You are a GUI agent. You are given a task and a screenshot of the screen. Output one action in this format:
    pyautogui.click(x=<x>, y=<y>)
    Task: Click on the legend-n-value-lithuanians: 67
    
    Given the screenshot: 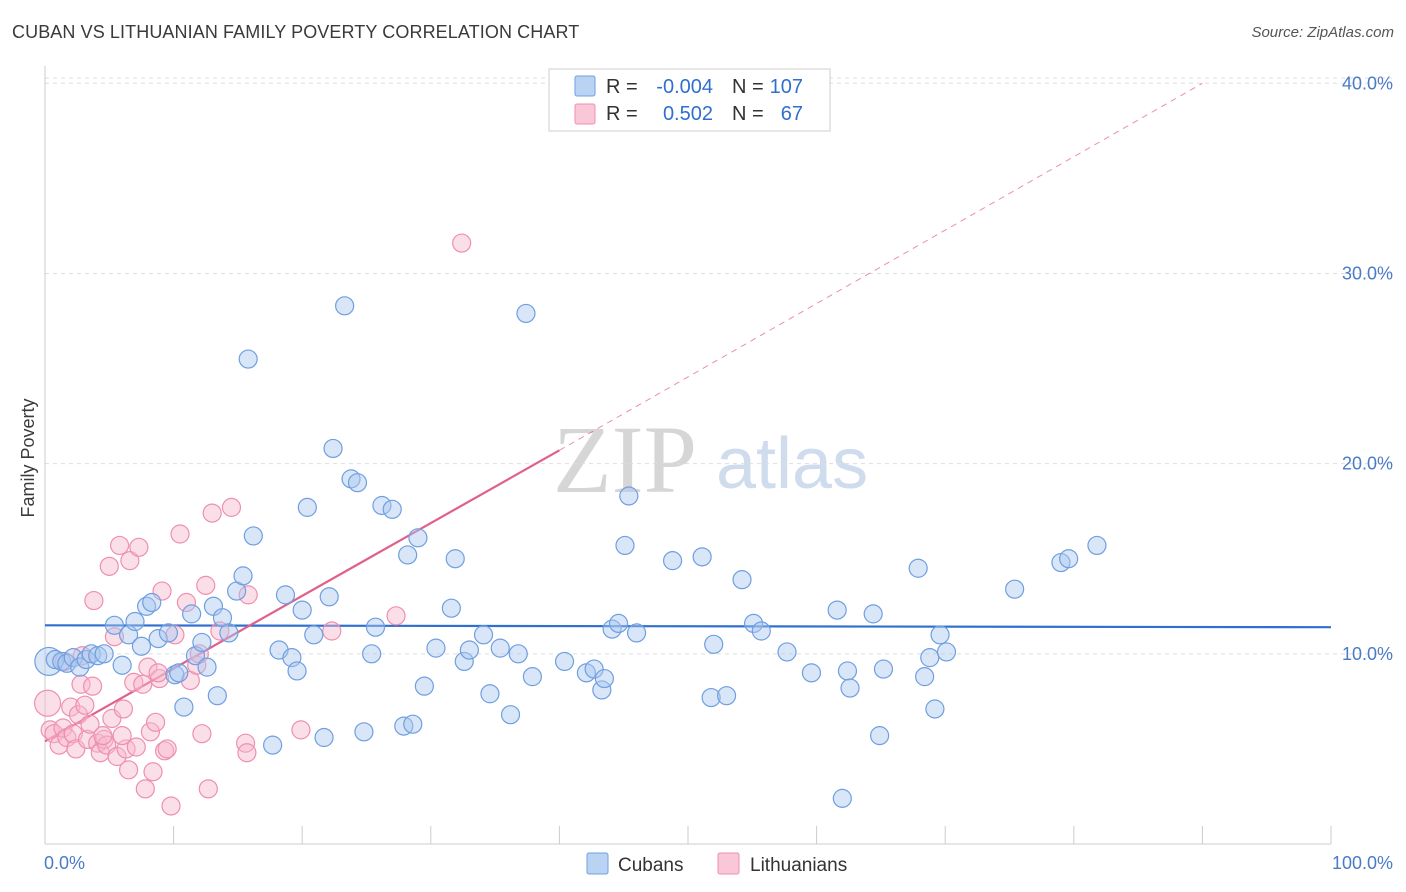 What is the action you would take?
    pyautogui.click(x=792, y=114)
    